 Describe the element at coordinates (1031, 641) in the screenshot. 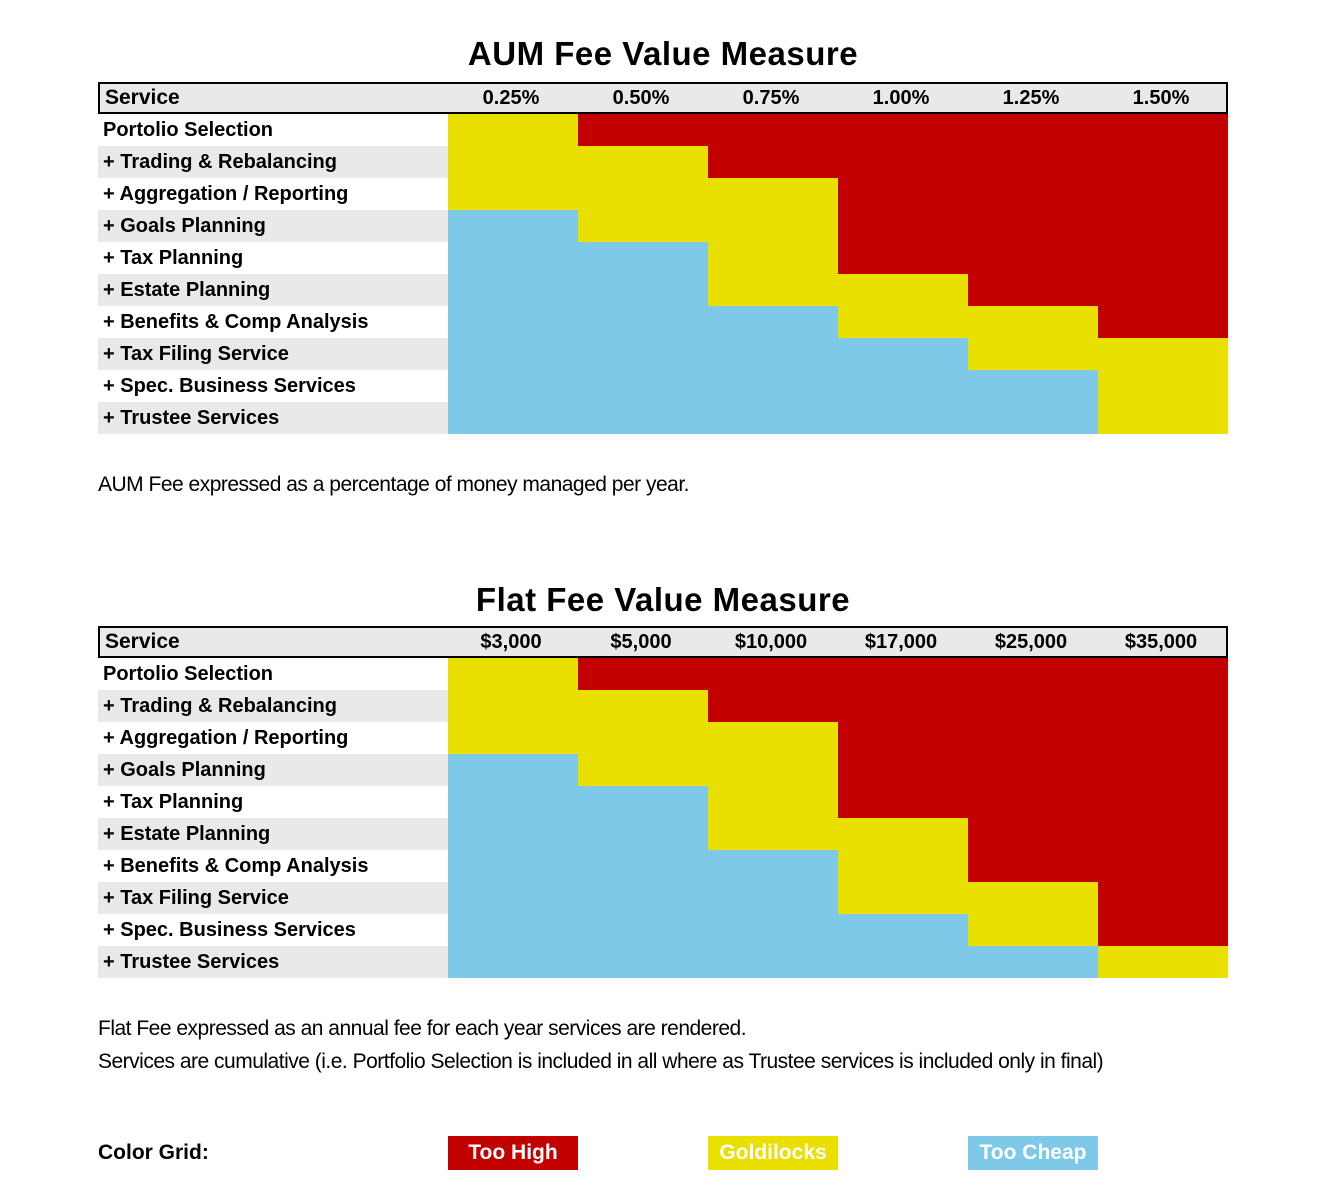

I see `fee-column-header: $25,000` at that location.